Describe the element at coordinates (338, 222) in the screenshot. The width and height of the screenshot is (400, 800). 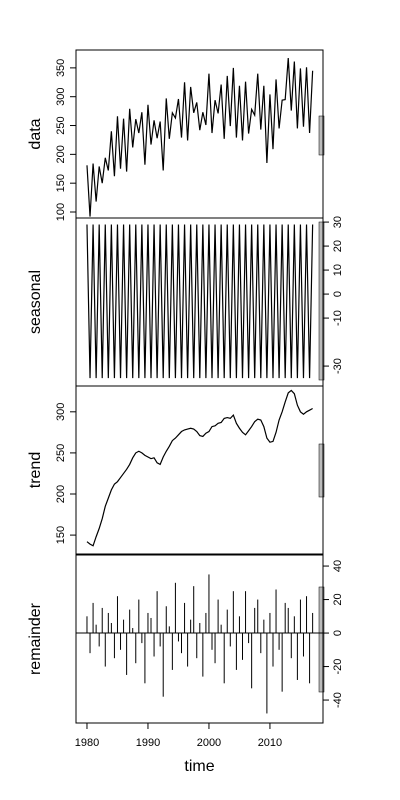
I see `y-tick-label: 30` at that location.